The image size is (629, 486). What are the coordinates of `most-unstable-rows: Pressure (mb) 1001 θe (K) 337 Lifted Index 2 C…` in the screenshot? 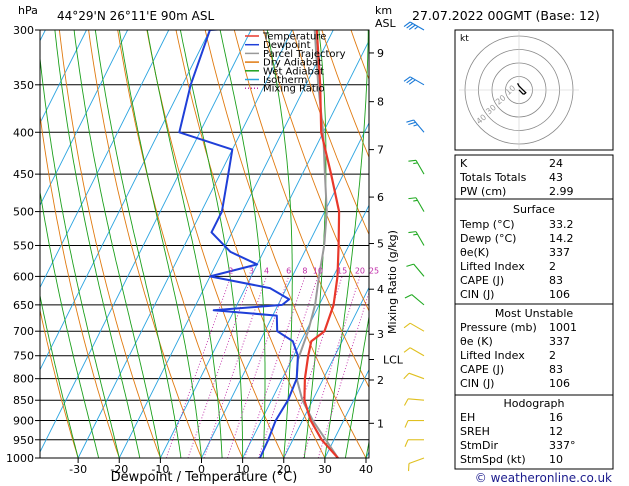 It's located at (518, 355).